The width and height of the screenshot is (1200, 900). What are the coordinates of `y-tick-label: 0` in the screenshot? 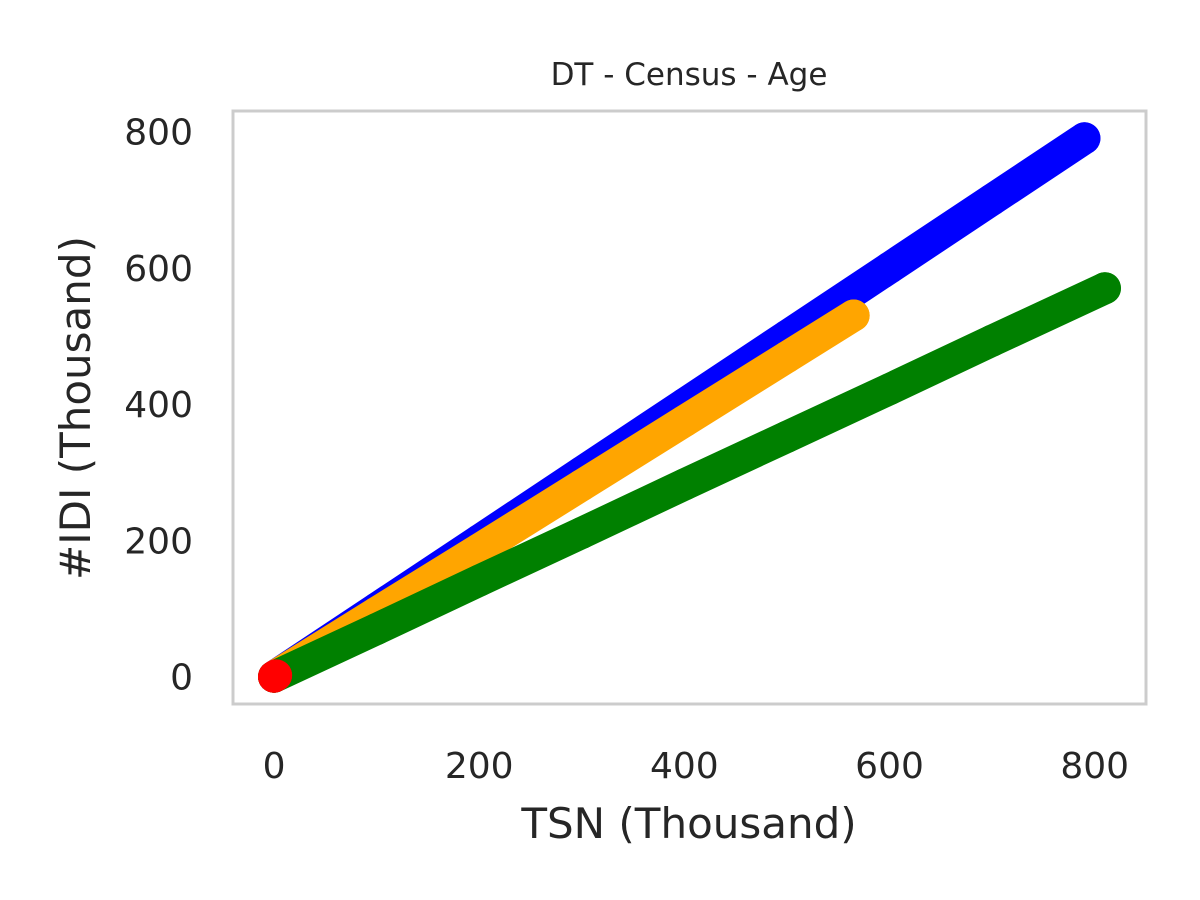 It's located at (181, 678).